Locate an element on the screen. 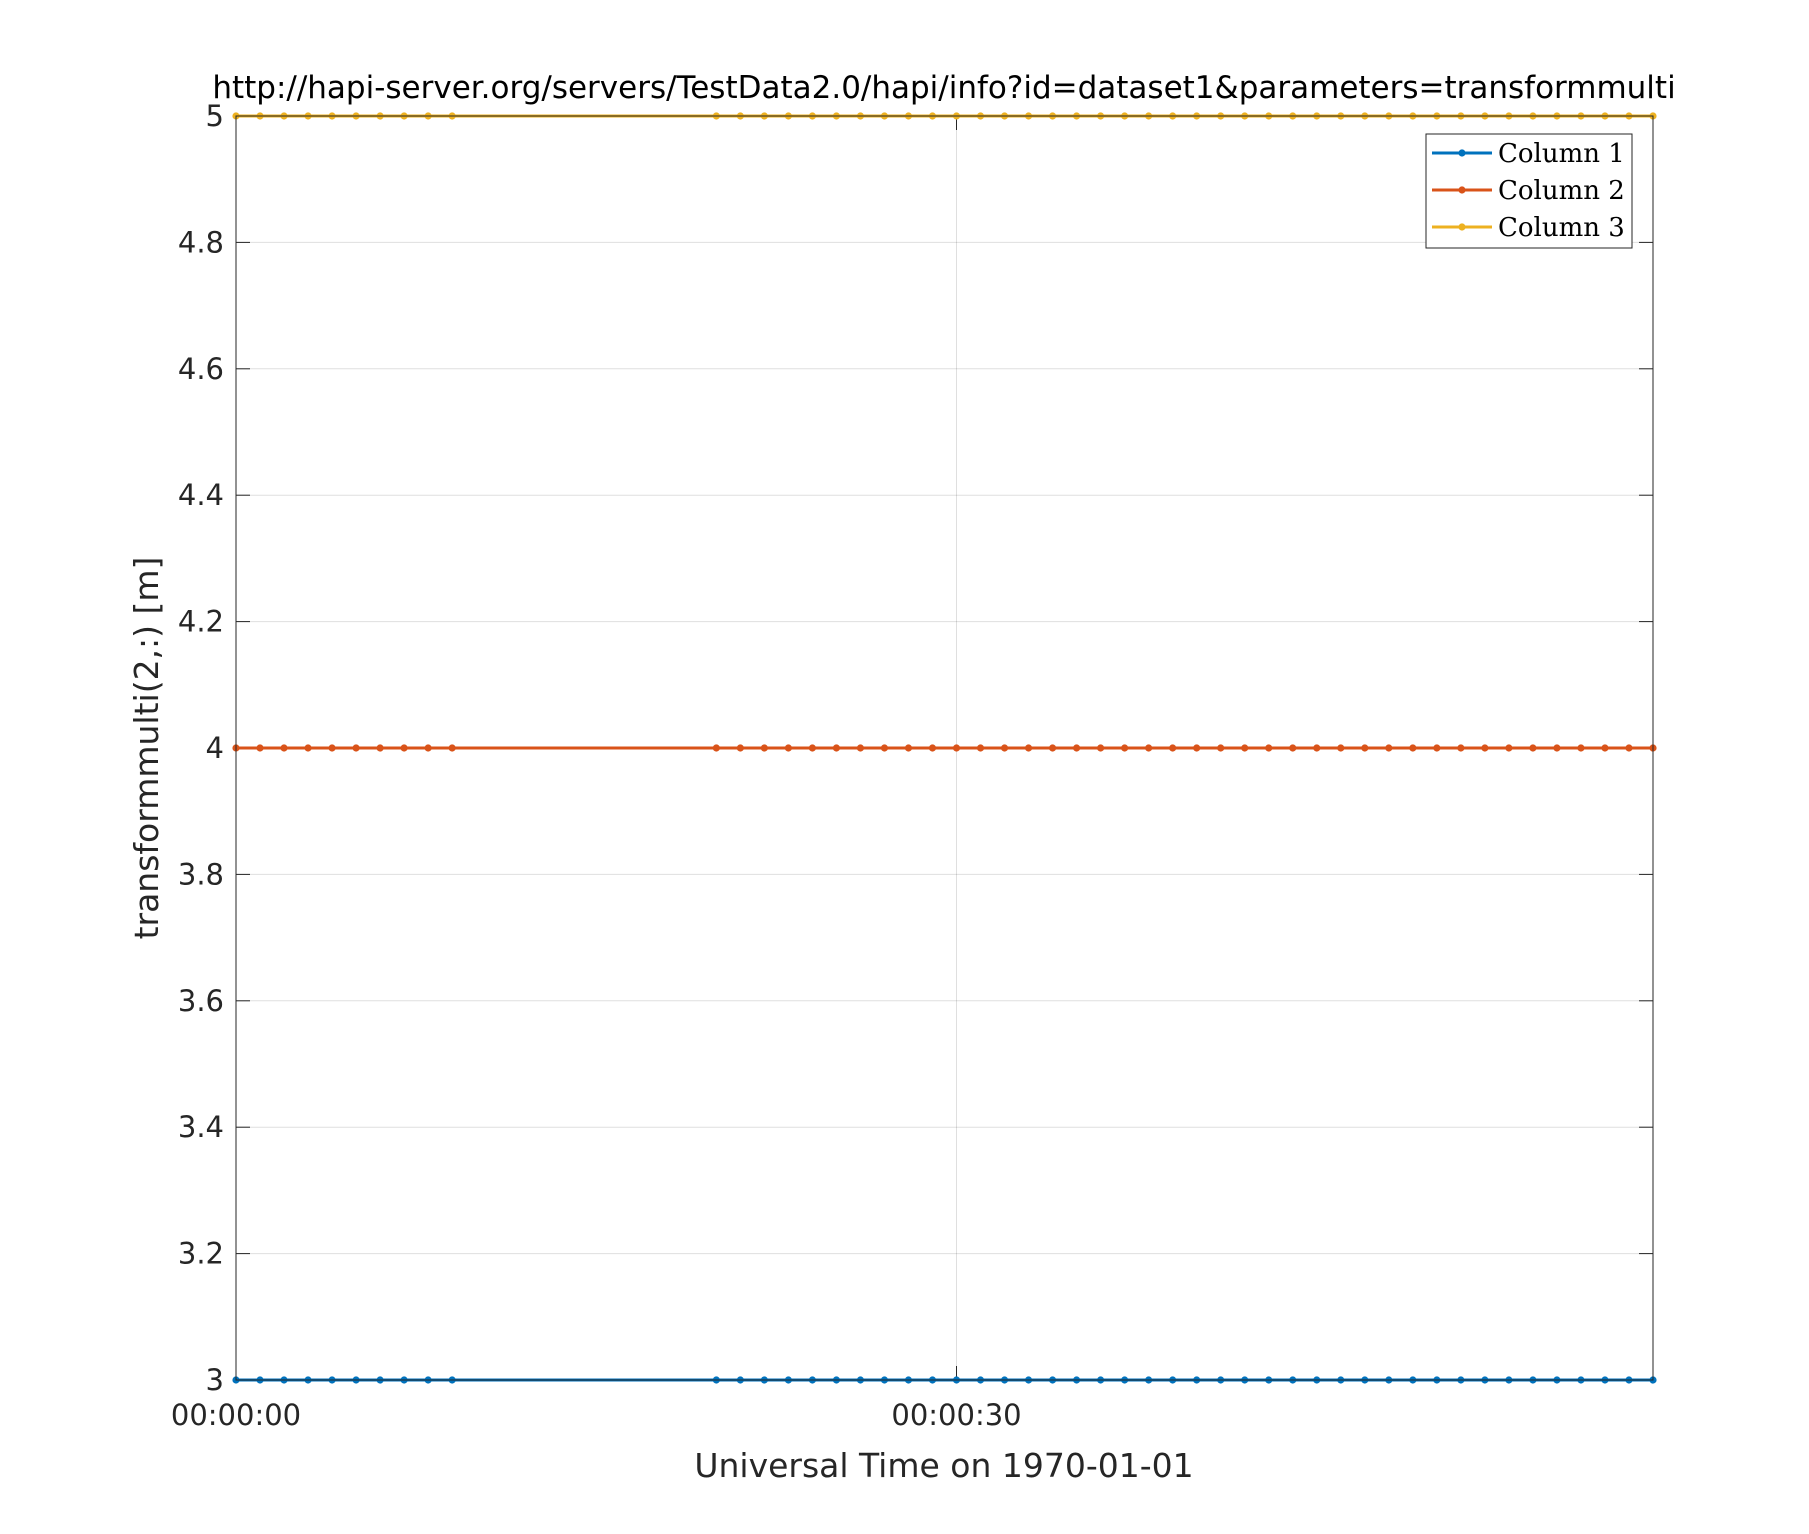 The height and width of the screenshot is (1534, 1809). y-tick-label: 4.6 is located at coordinates (201, 369).